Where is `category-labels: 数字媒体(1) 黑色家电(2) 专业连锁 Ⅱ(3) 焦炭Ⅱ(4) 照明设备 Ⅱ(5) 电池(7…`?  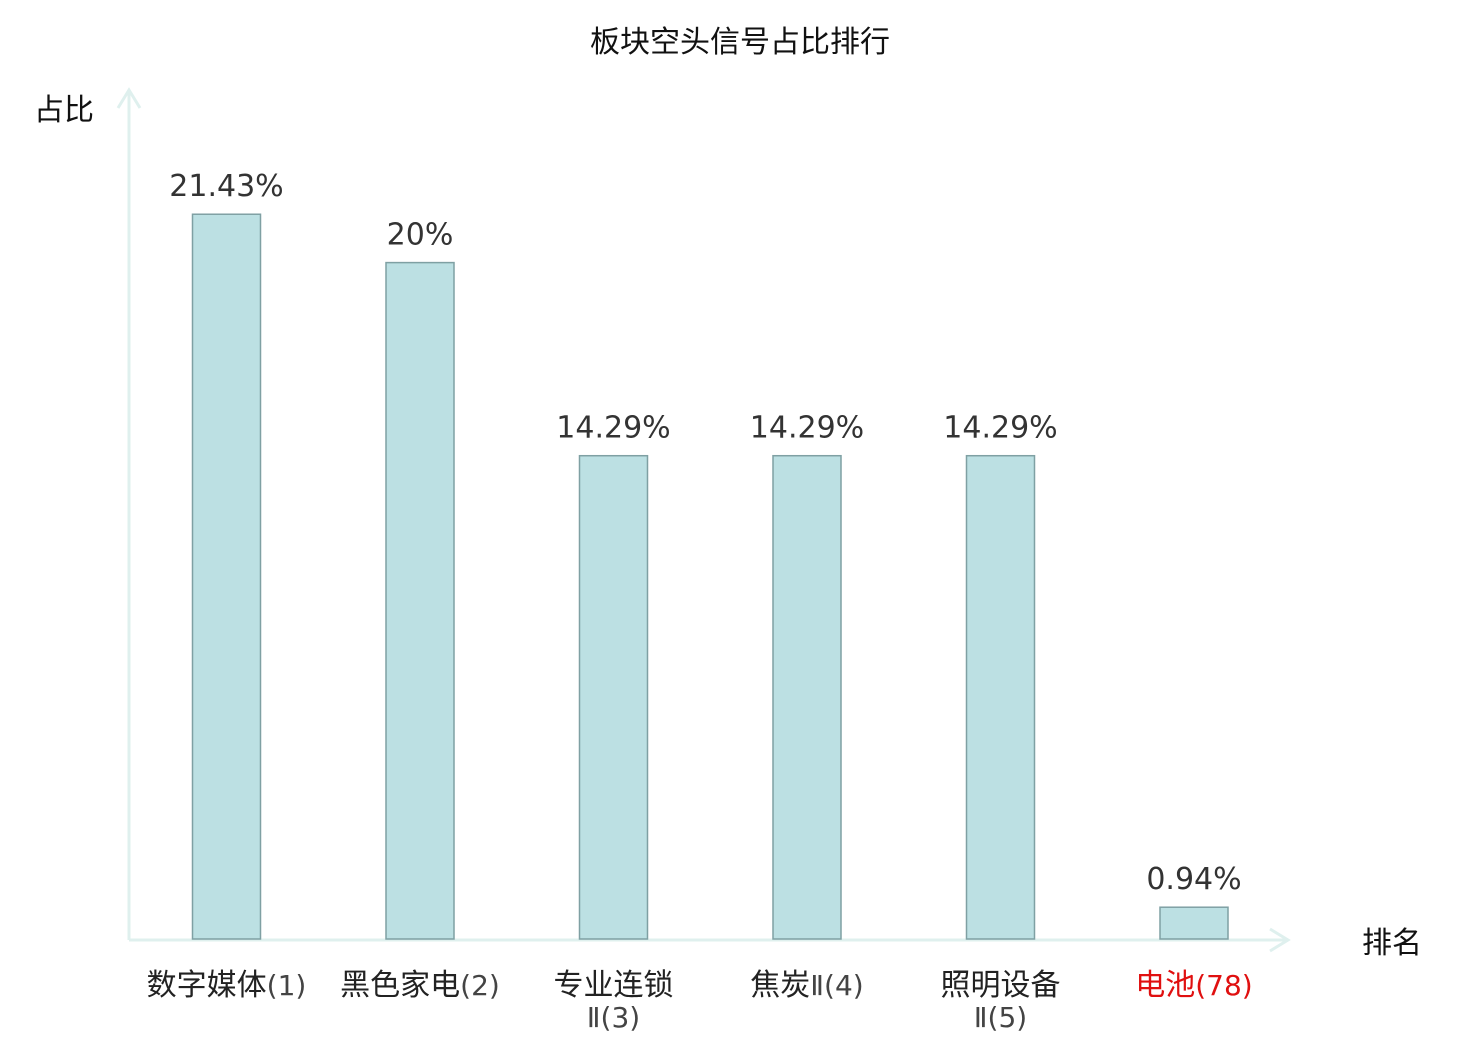 category-labels: 数字媒体(1) 黑色家电(2) 专业连锁 Ⅱ(3) 焦炭Ⅱ(4) 照明设备 Ⅱ(5) 电池(7… is located at coordinates (700, 1001).